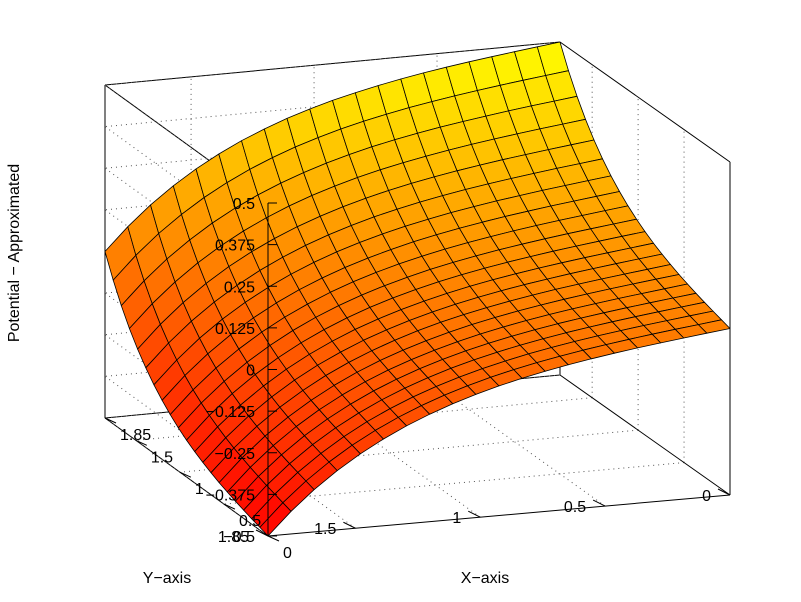  I want to click on surface-face, so click(714, 326).